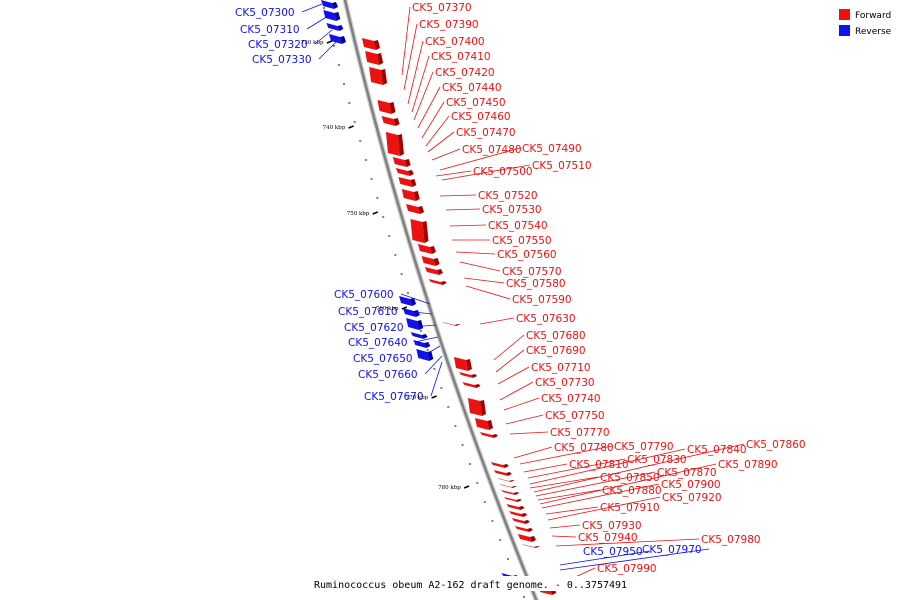 This screenshot has height=600, width=900. What do you see at coordinates (717, 450) in the screenshot?
I see `gene-label: CK5_07840` at bounding box center [717, 450].